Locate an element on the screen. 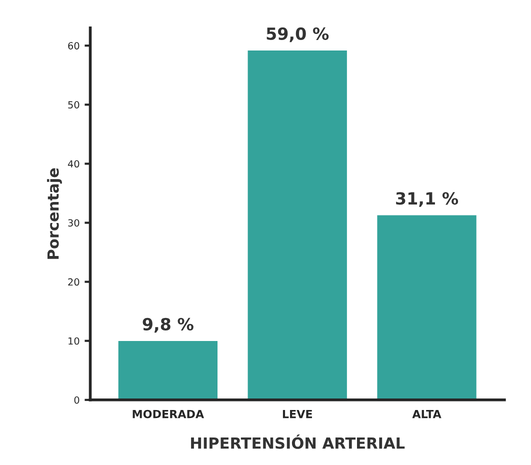 The height and width of the screenshot is (465, 531). x-tick-label: MODERADA is located at coordinates (168, 414).